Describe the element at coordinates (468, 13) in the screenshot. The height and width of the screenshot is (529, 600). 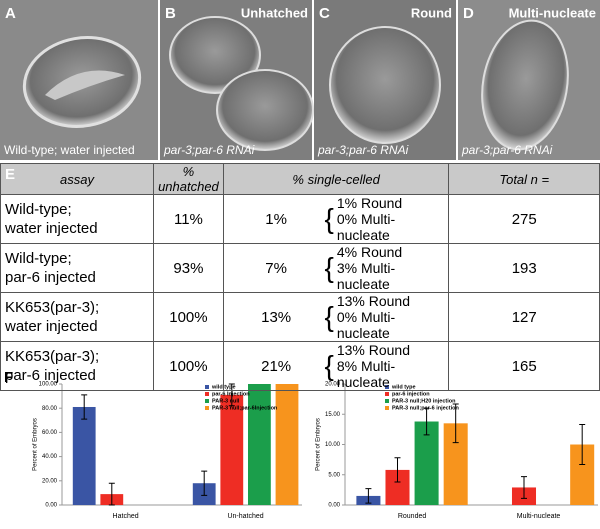
I see `panel-letter: D` at that location.